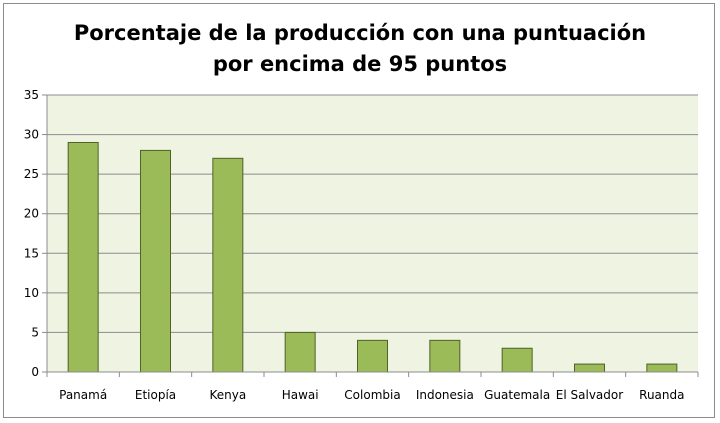 The height and width of the screenshot is (423, 720). Describe the element at coordinates (445, 356) in the screenshot. I see `bar-Indonesia` at that location.